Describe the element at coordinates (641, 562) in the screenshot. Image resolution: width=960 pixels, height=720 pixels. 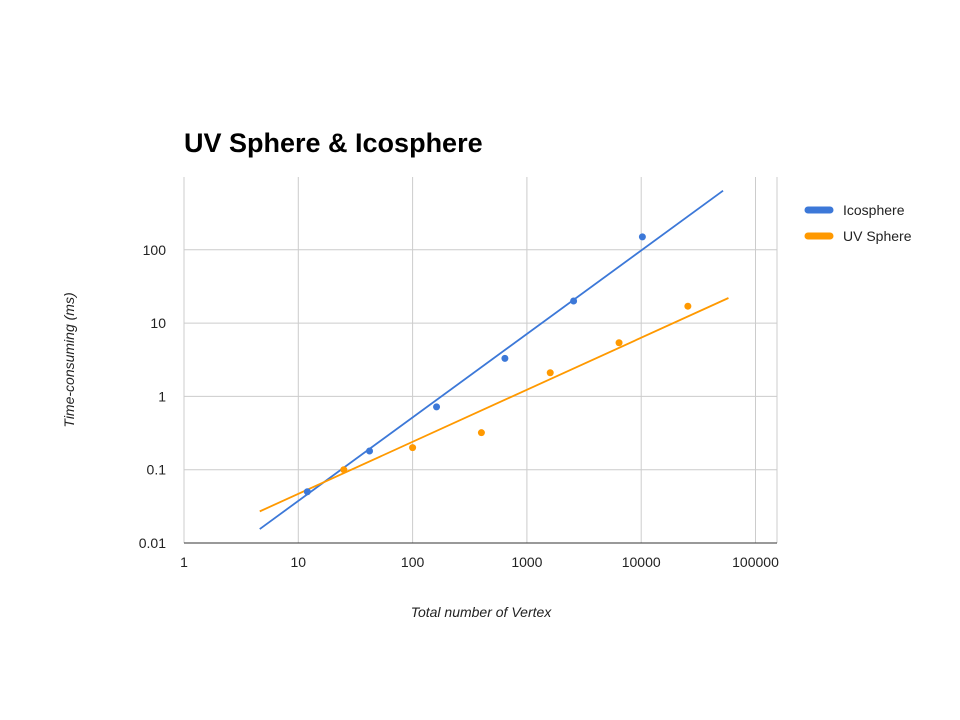
I see `x-tick-label: 10000` at that location.